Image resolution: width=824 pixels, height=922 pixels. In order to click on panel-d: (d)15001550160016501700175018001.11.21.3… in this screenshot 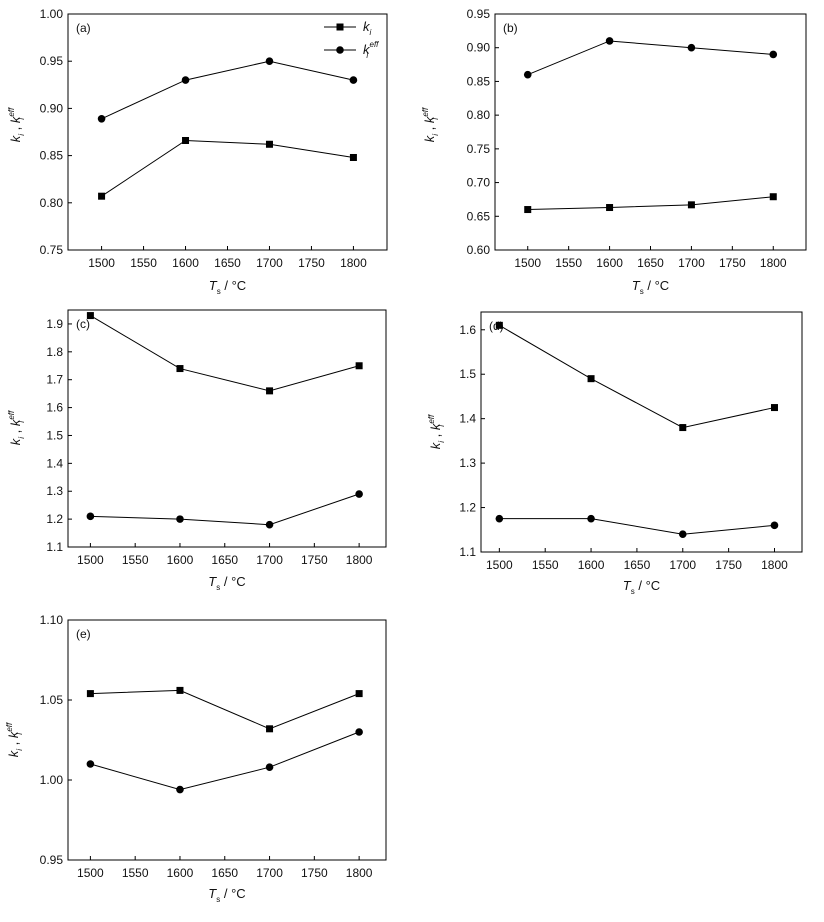, I will do `click(615, 453)`.